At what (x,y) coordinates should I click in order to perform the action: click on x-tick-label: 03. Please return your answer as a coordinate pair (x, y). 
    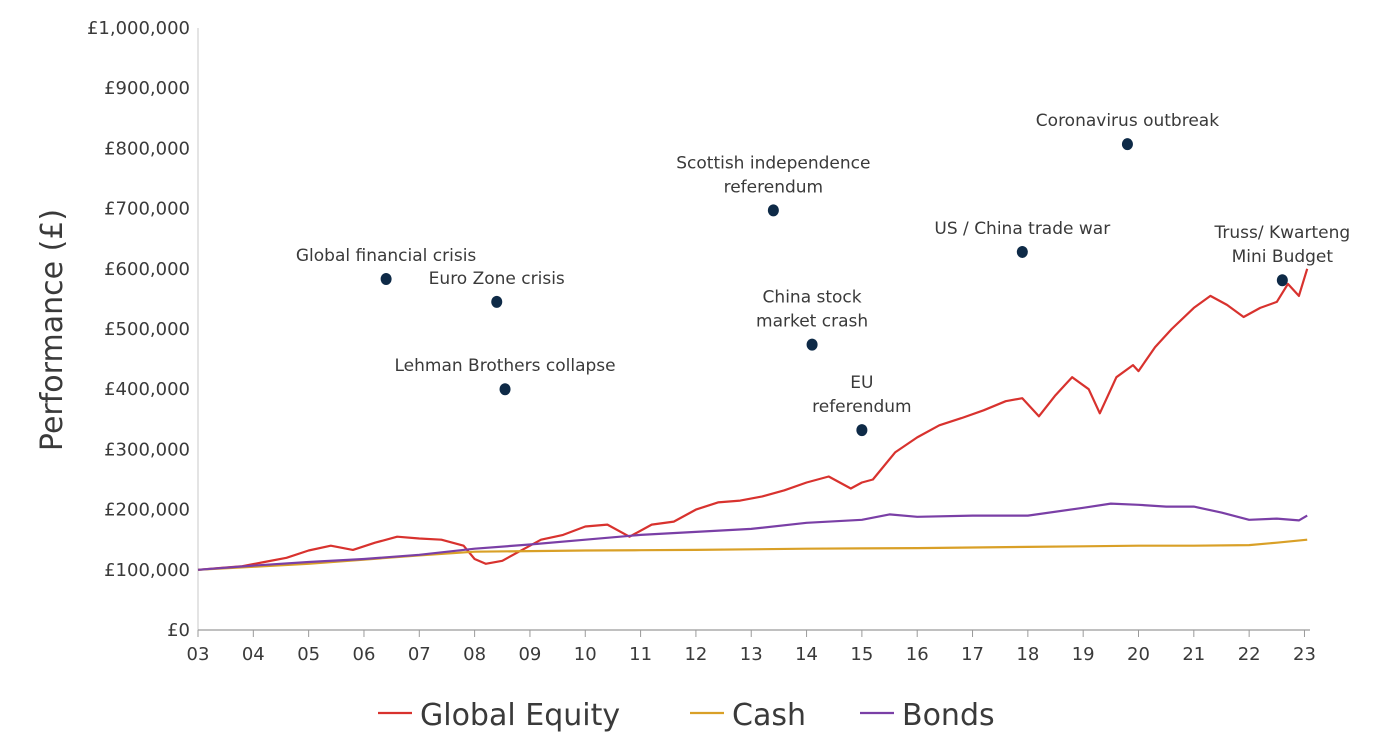
    Looking at the image, I should click on (198, 654).